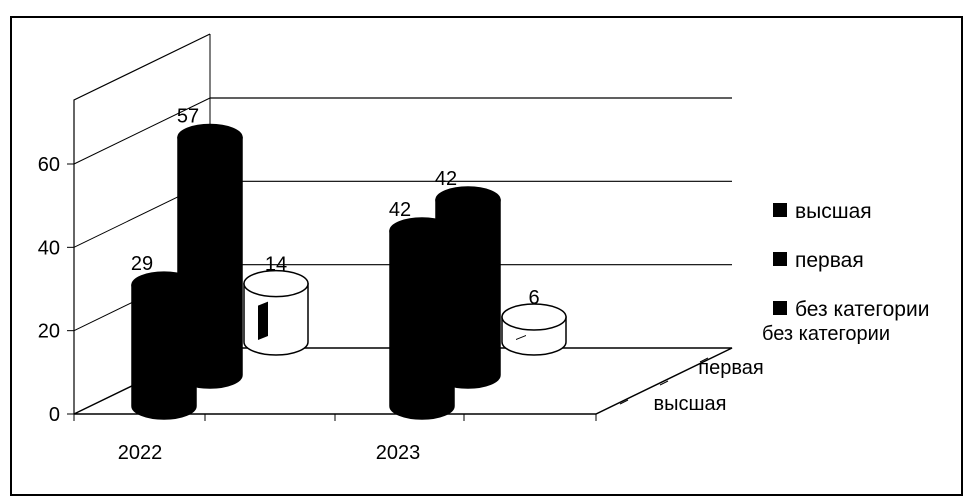 The width and height of the screenshot is (973, 502). I want to click on legend-label: без категории, so click(862, 309).